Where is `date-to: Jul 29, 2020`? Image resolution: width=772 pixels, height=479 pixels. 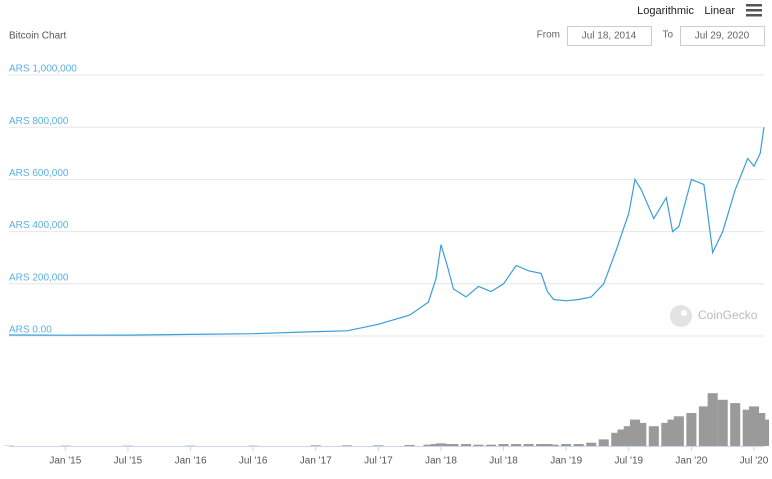
date-to: Jul 29, 2020 is located at coordinates (722, 36).